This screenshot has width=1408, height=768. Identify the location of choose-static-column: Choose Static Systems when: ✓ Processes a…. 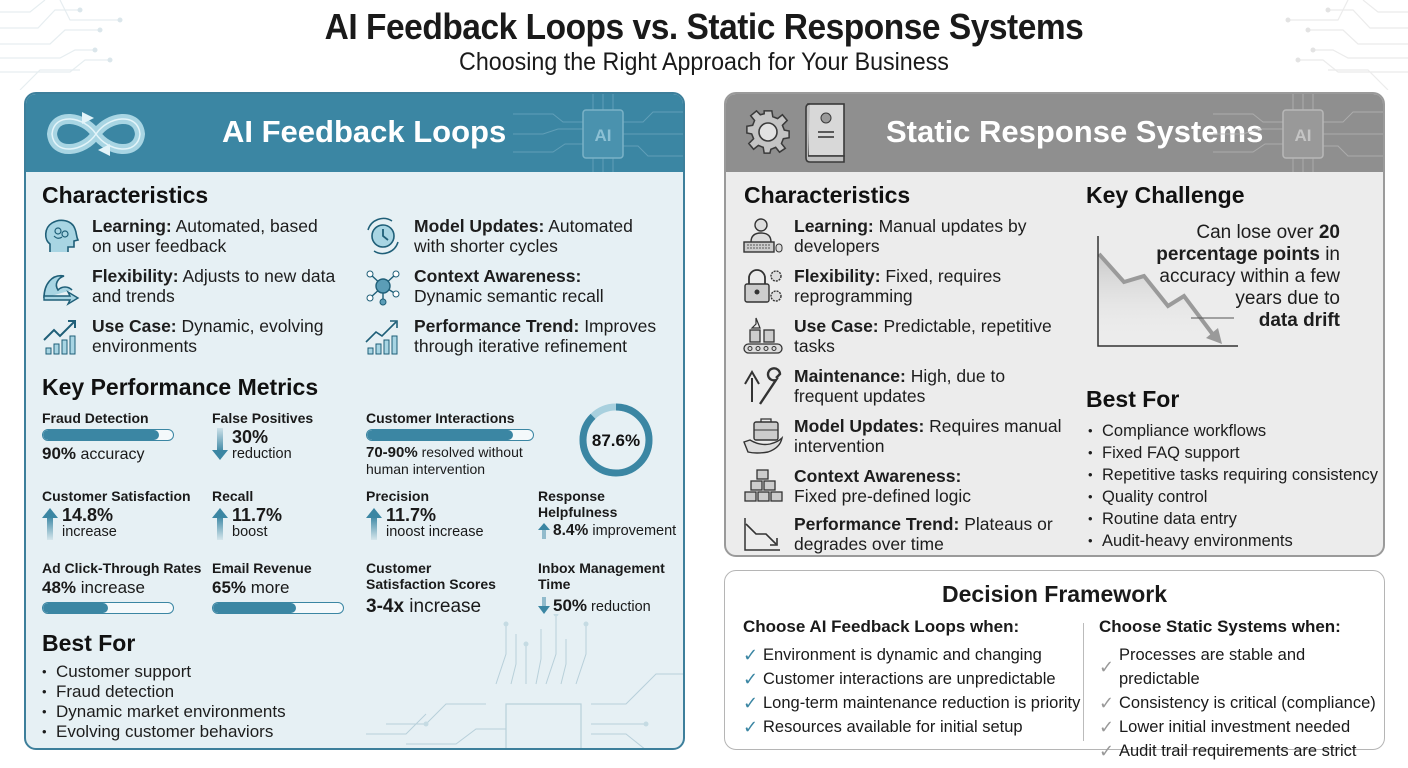
(1241, 690).